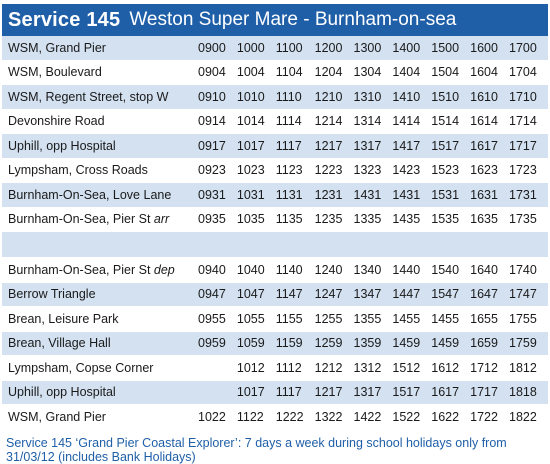 The height and width of the screenshot is (464, 550). What do you see at coordinates (78, 170) in the screenshot?
I see `stop-name: Lympsham, Cross Roads` at bounding box center [78, 170].